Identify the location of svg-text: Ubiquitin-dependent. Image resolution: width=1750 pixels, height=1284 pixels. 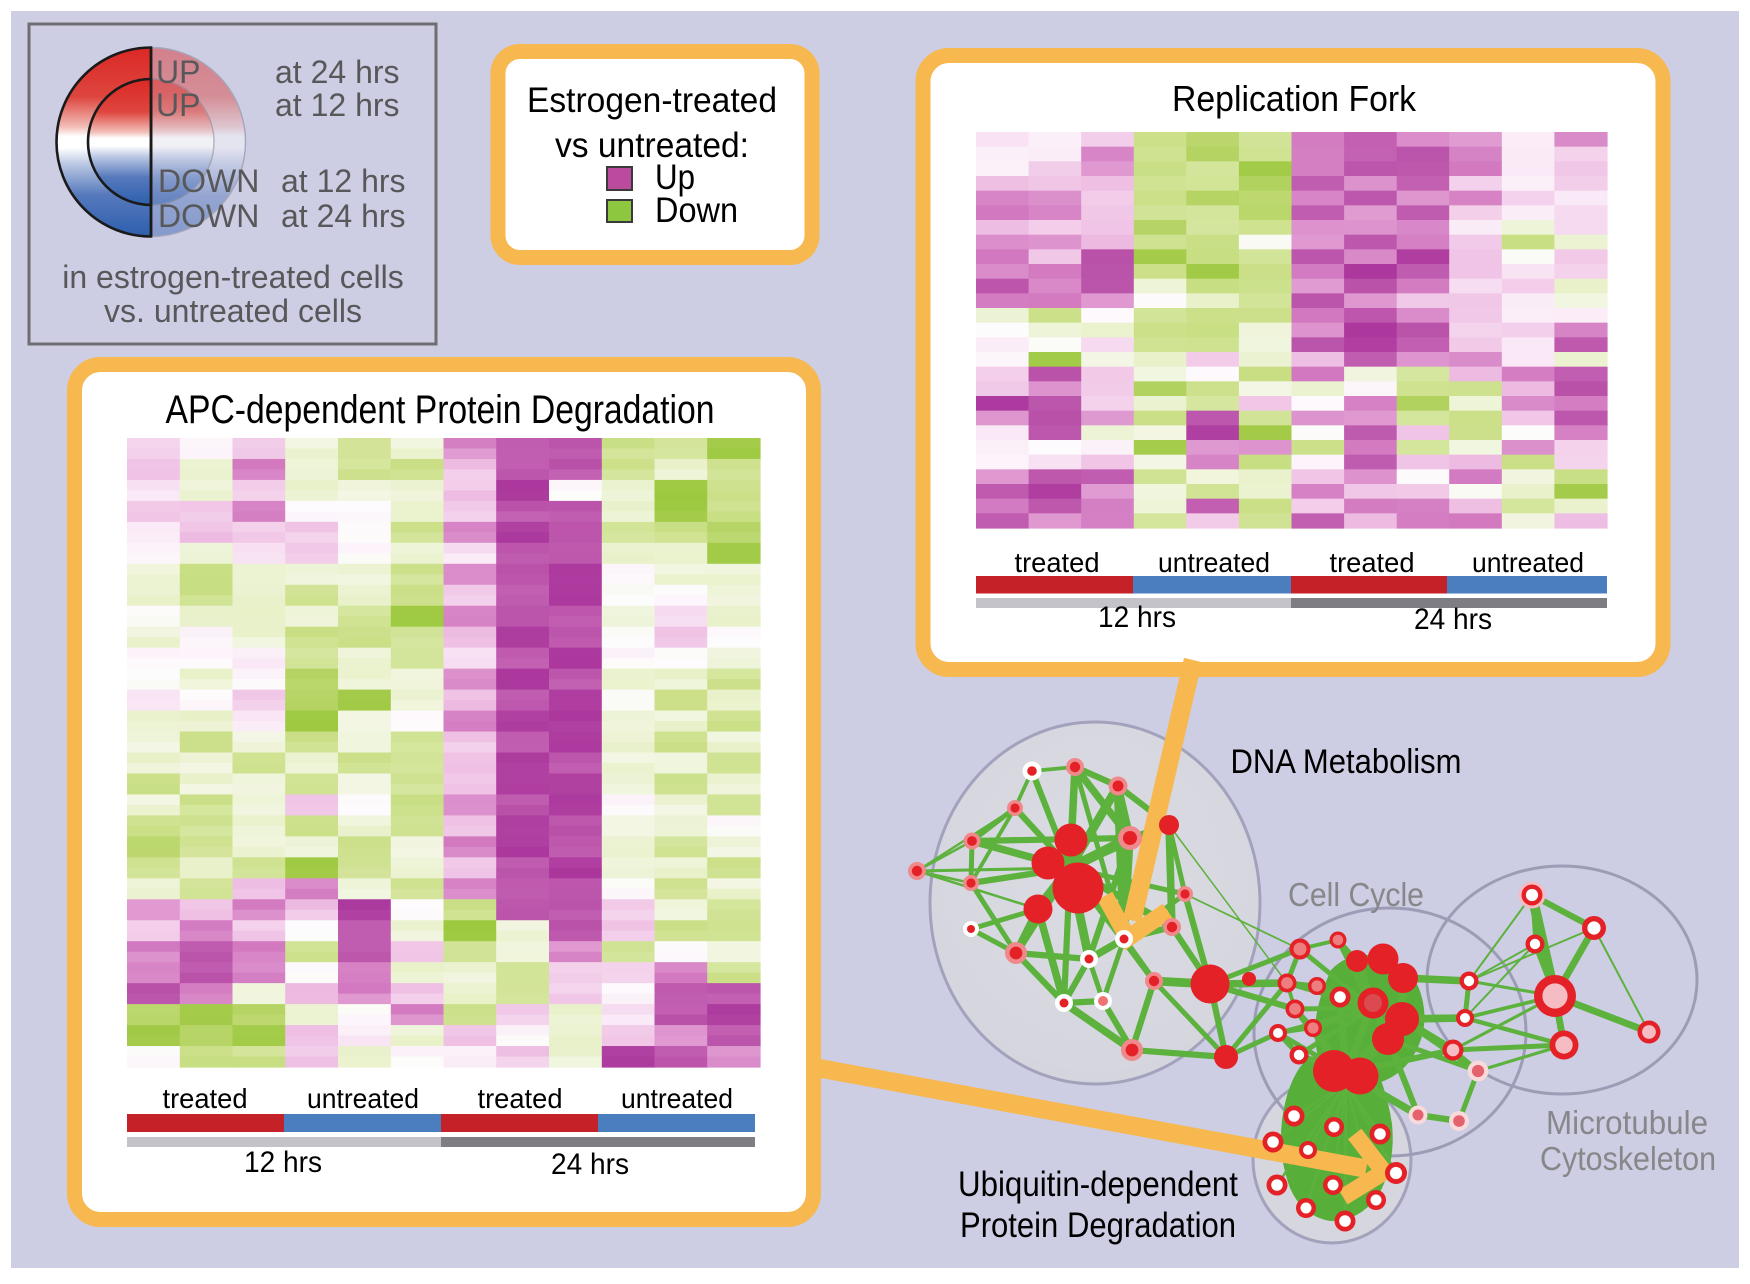
(1098, 1184).